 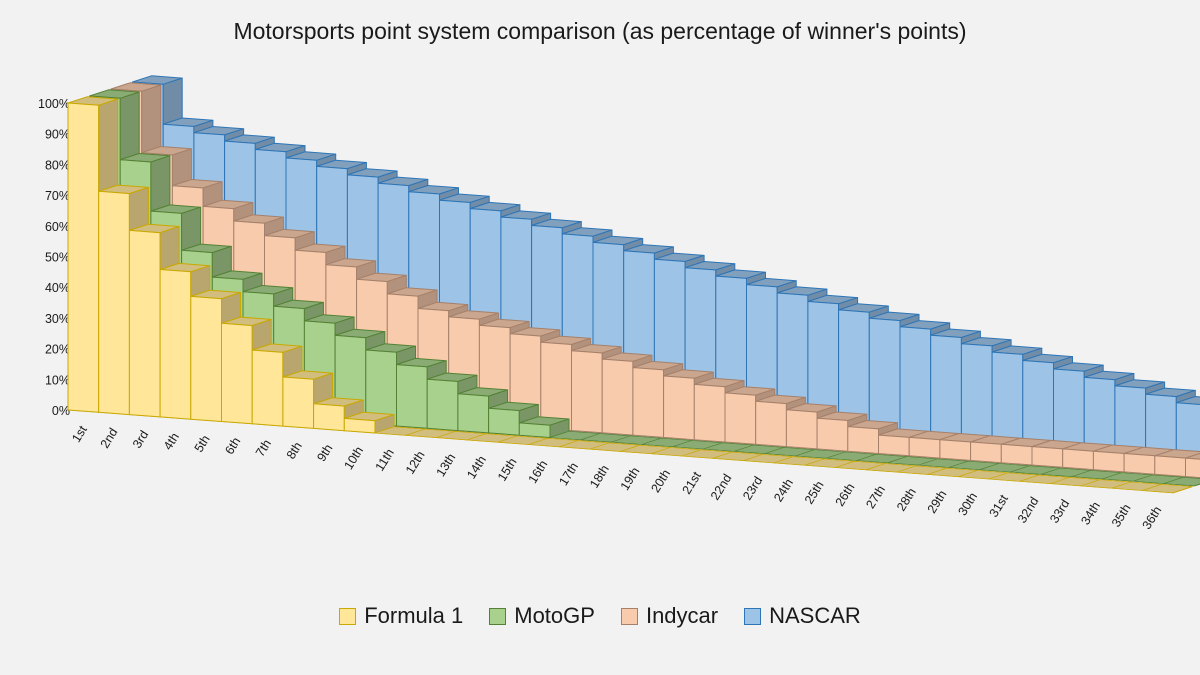 What do you see at coordinates (57, 350) in the screenshot?
I see `y-tick-label: 20%` at bounding box center [57, 350].